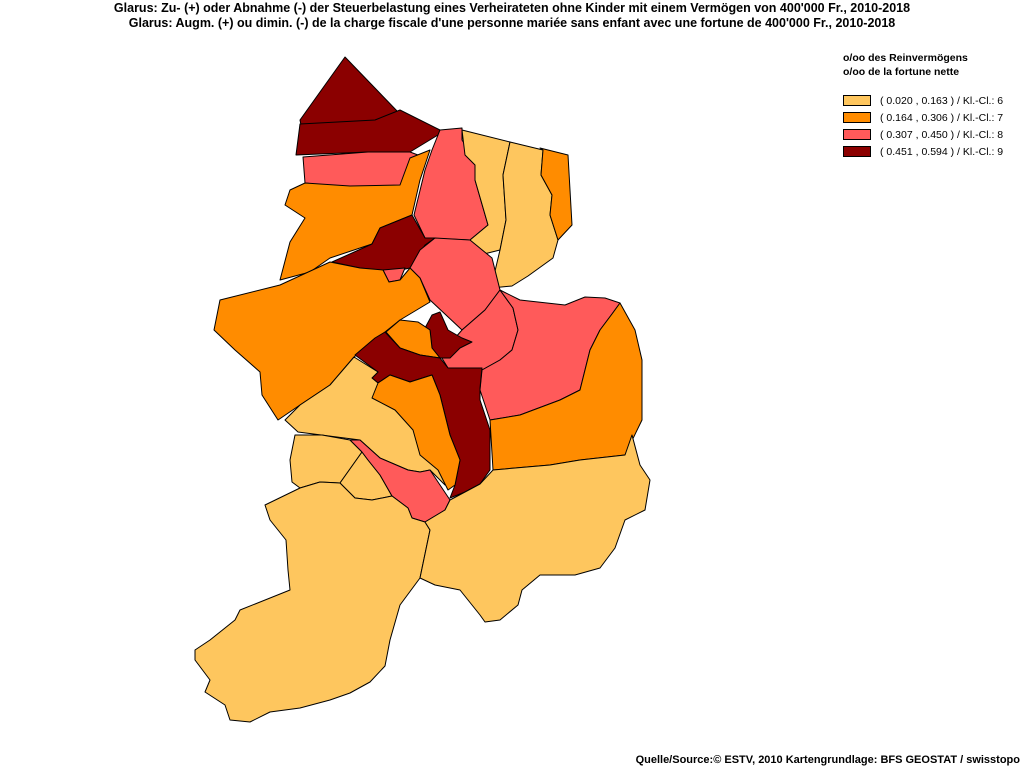  Describe the element at coordinates (416, 432) in the screenshot. I see `municipality-inner-orange` at that location.